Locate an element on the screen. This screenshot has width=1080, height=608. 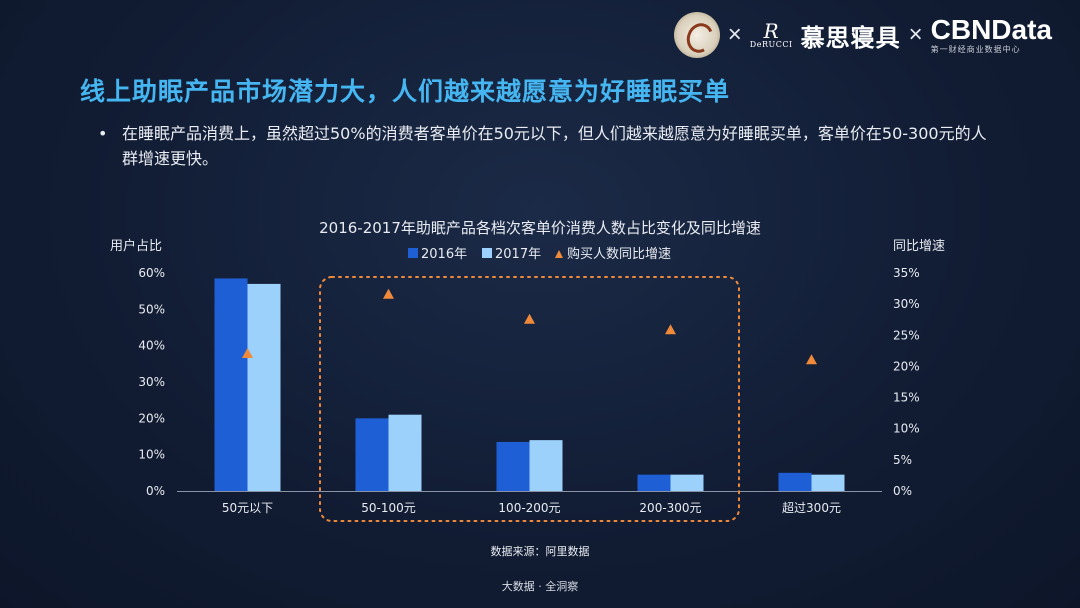
left-tick-label: 60% is located at coordinates (151, 273).